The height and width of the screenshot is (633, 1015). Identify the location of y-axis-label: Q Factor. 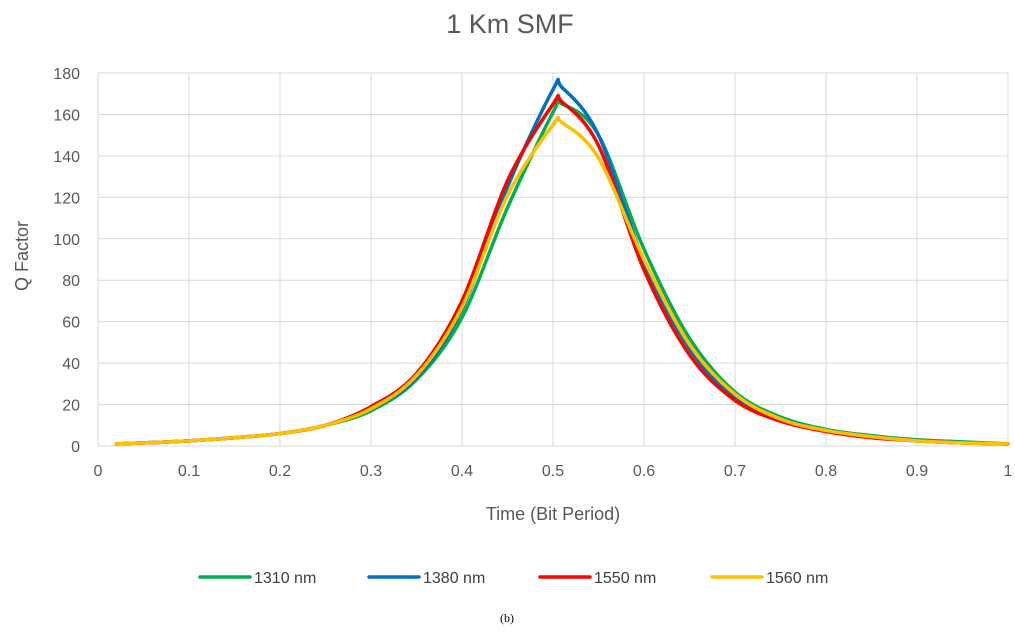
(22, 256).